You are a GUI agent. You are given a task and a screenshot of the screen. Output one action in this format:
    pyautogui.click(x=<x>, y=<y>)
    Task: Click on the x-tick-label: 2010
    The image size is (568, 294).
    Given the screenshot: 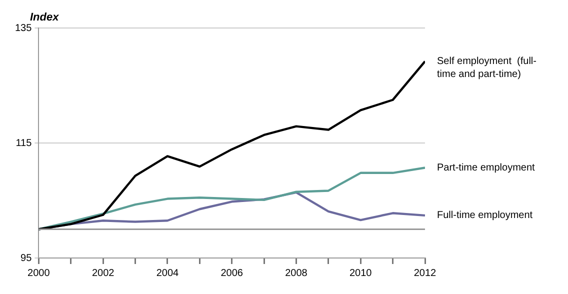 What is the action you would take?
    pyautogui.click(x=360, y=273)
    